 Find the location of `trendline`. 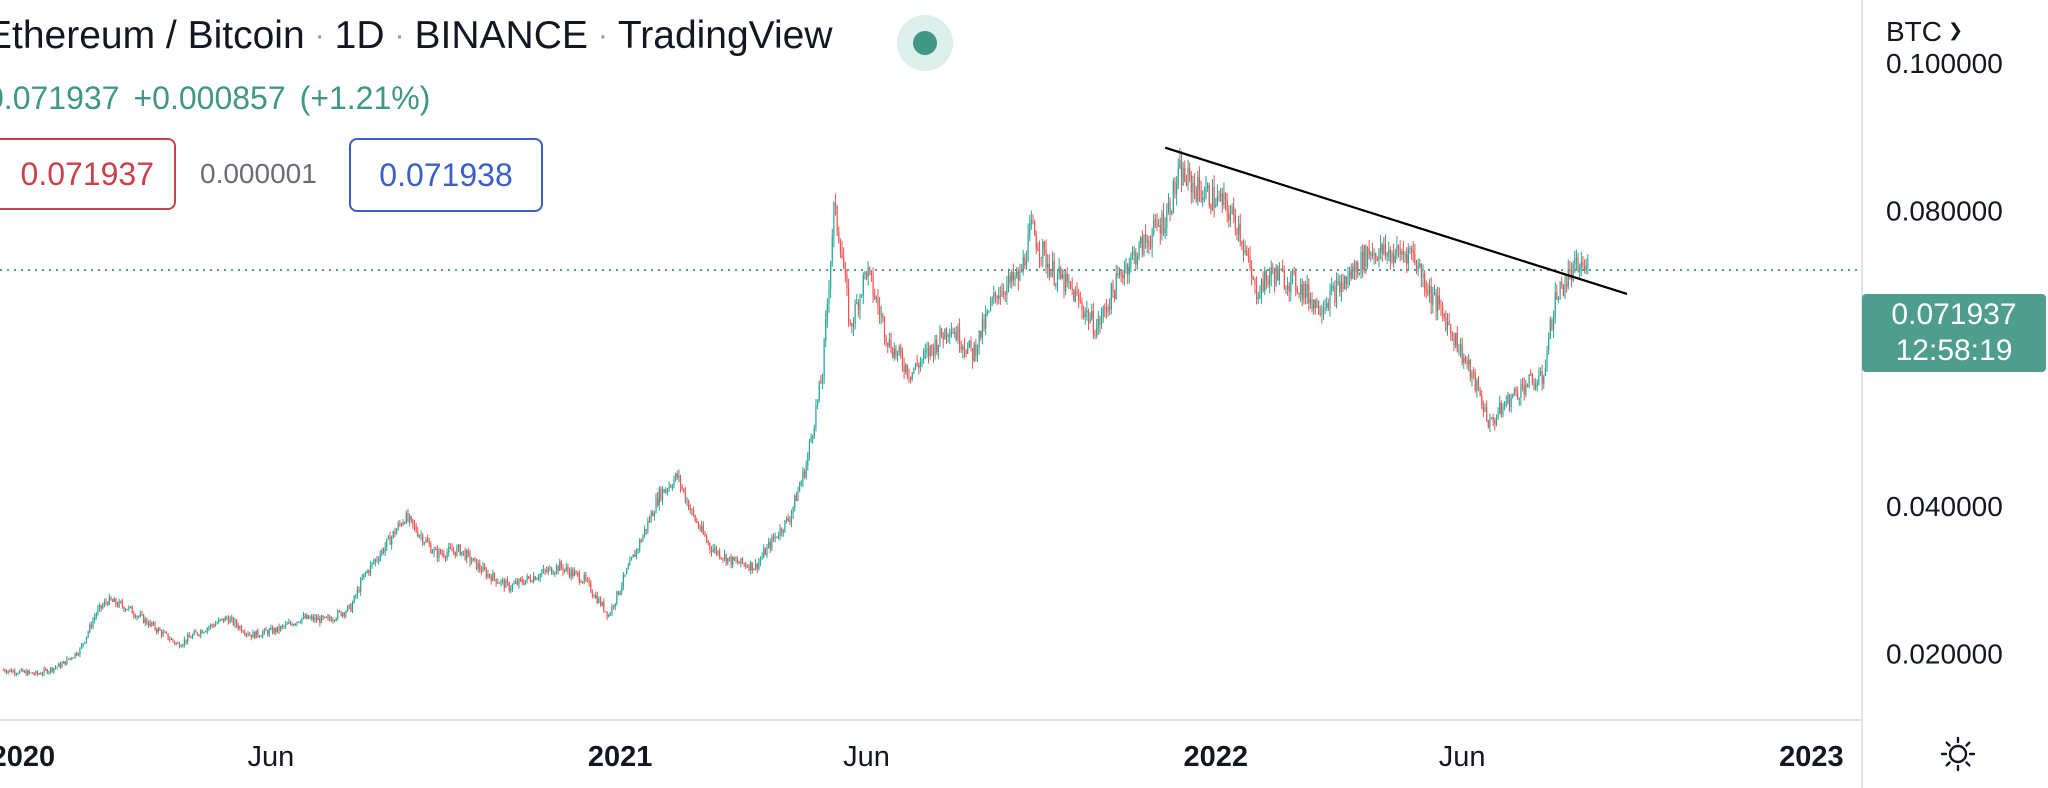

trendline is located at coordinates (1396, 220).